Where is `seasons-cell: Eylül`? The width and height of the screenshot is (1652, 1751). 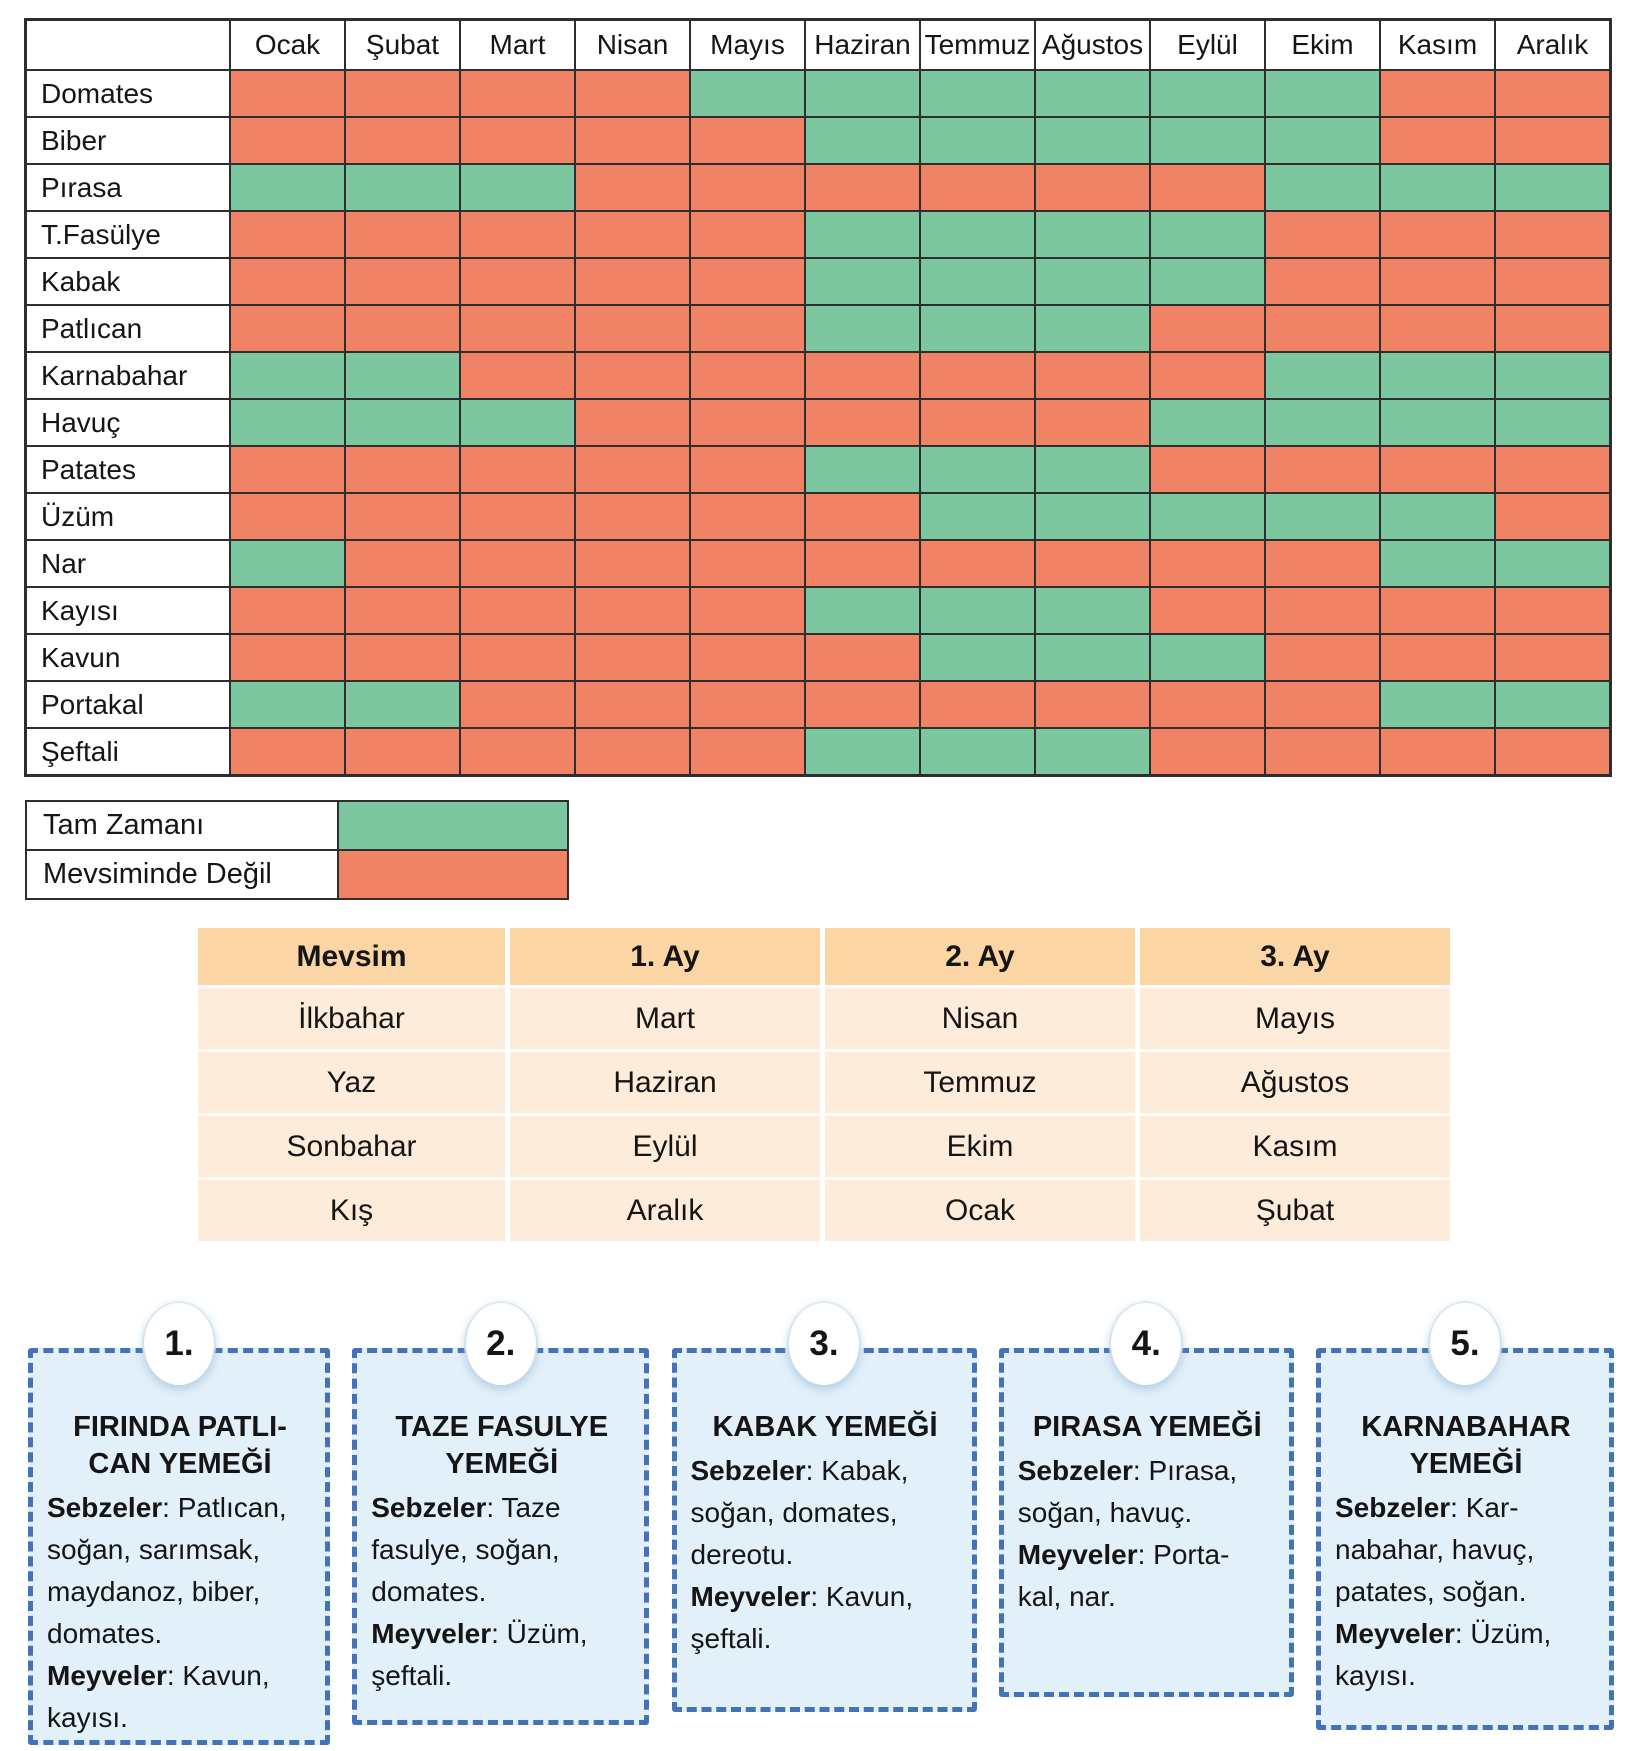 seasons-cell: Eylül is located at coordinates (665, 1146).